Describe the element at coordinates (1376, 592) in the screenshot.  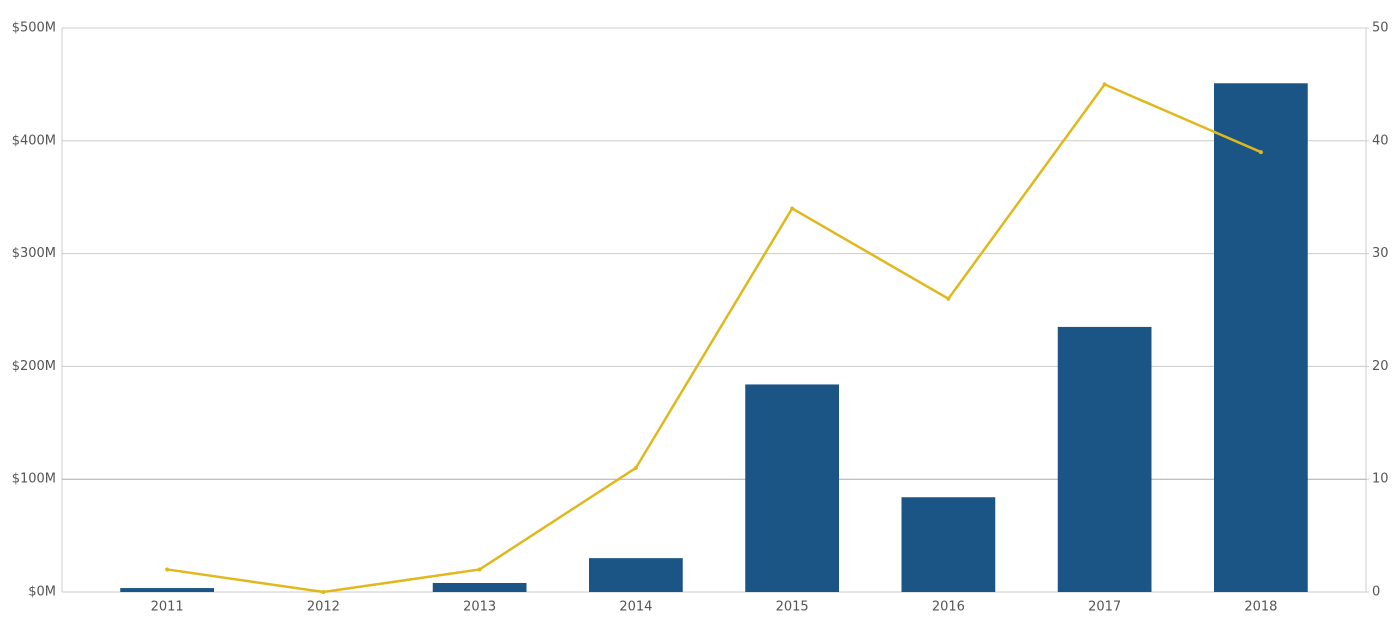
I see `y2-tick-label: 0` at that location.